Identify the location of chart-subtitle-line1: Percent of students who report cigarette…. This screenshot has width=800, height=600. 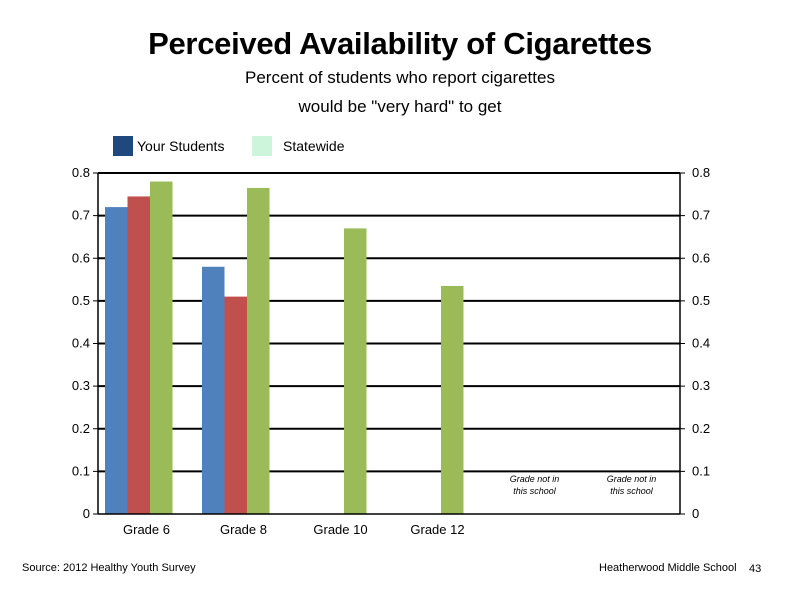
(400, 77).